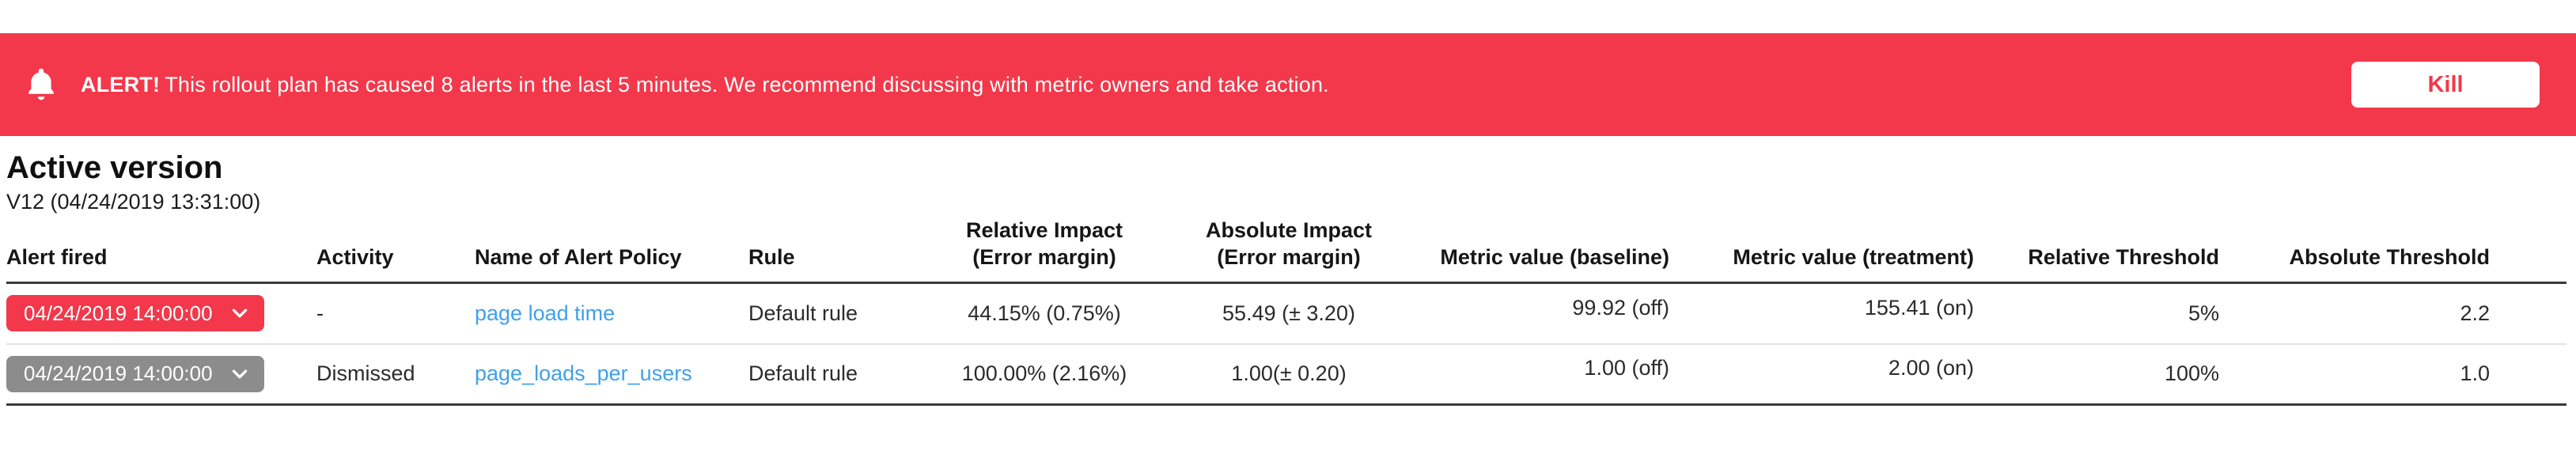 This screenshot has height=454, width=2576. I want to click on metric-treatment-cell: 155.41 (on), so click(1821, 314).